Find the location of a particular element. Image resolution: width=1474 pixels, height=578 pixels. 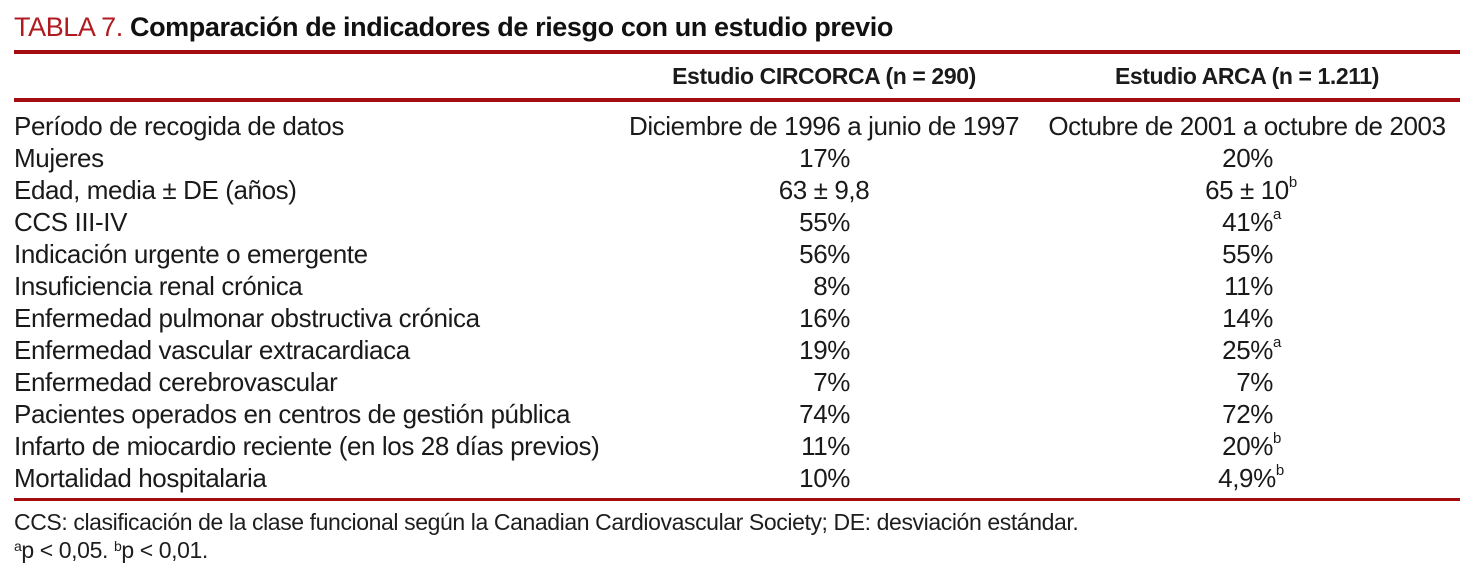

cell-circorca: 56% is located at coordinates (824, 254).